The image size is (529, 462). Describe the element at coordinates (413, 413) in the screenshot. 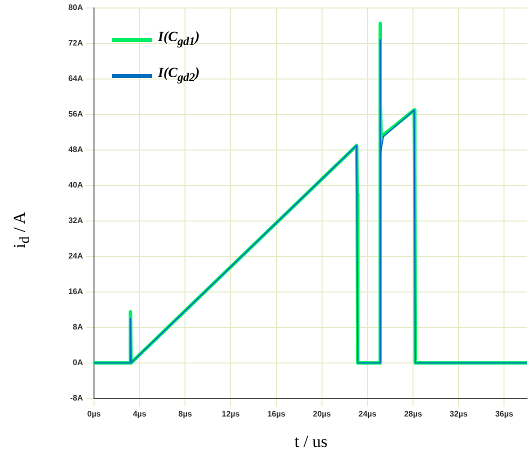

I see `x-tick-label: 28µs` at that location.